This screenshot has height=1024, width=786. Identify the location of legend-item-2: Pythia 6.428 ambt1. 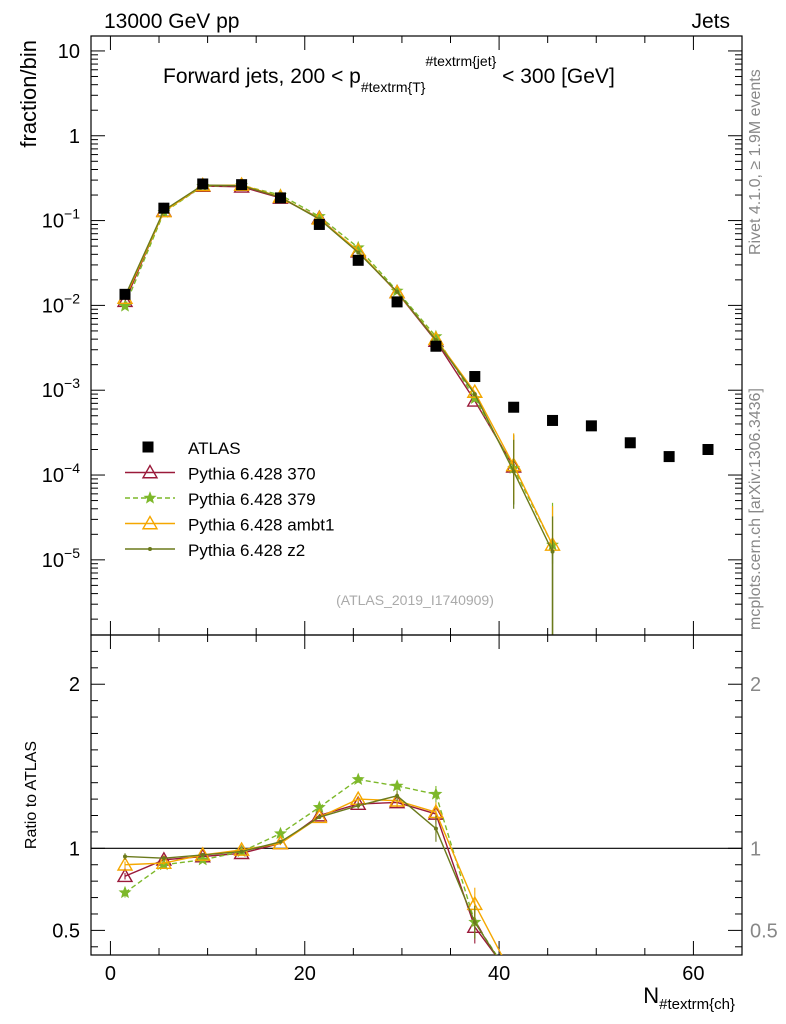
(229, 525).